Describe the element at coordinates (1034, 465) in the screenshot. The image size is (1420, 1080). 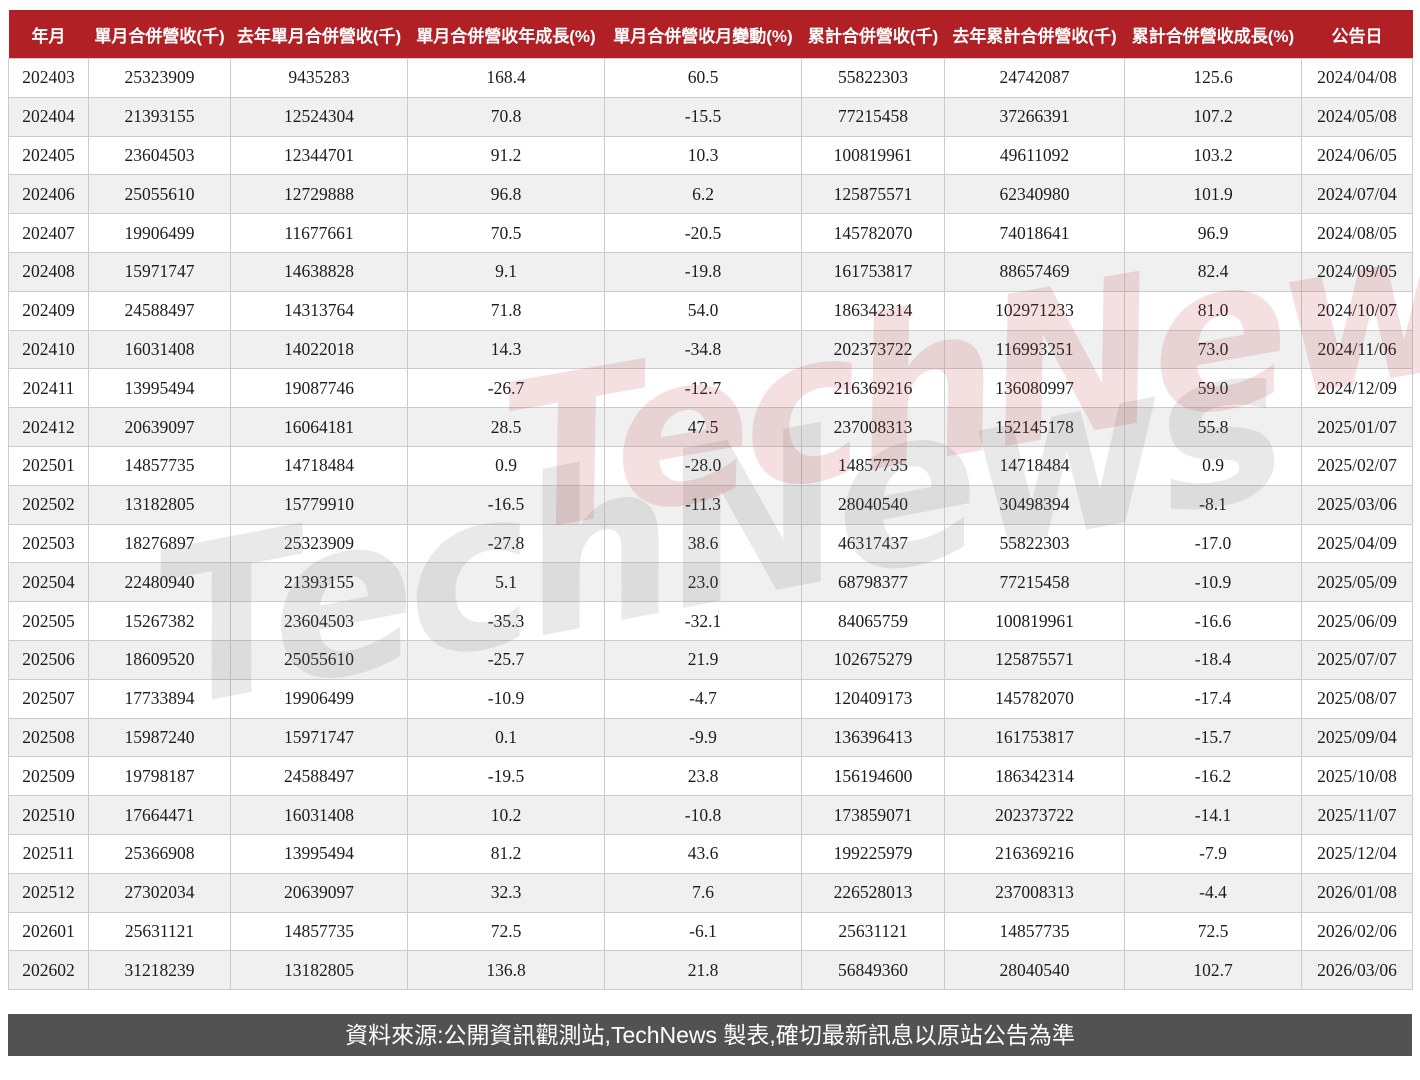
I see `cell: 14718484` at that location.